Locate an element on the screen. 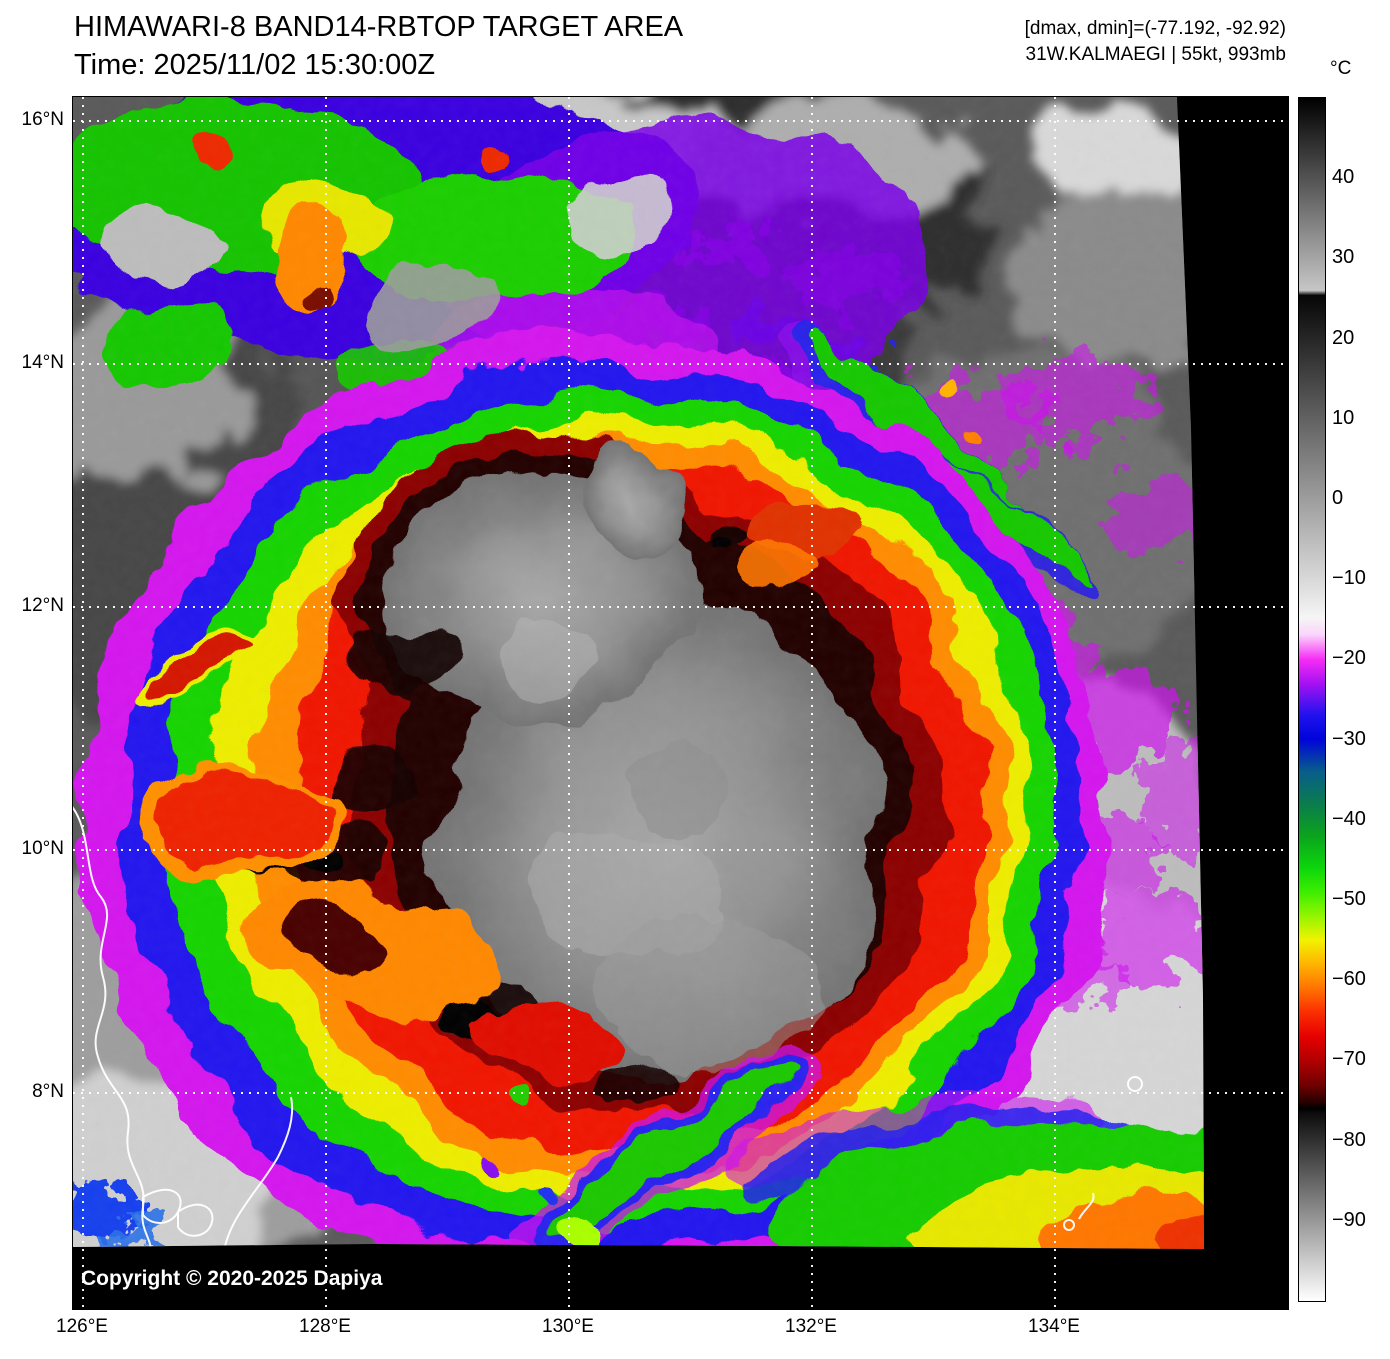  page-title: HIMAWARI-8 BAND14-RBTOP TARGET AREA is located at coordinates (379, 27).